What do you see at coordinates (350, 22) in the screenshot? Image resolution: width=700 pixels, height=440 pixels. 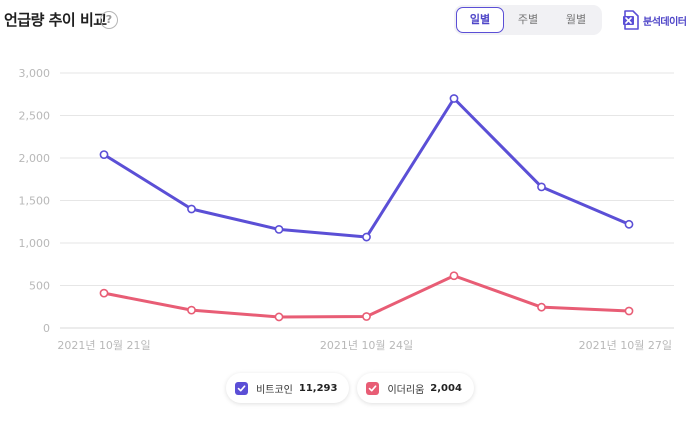 I see `chart-header: 언급량 추이 비교 ? 일별 주별 월별 분석데이터` at bounding box center [350, 22].